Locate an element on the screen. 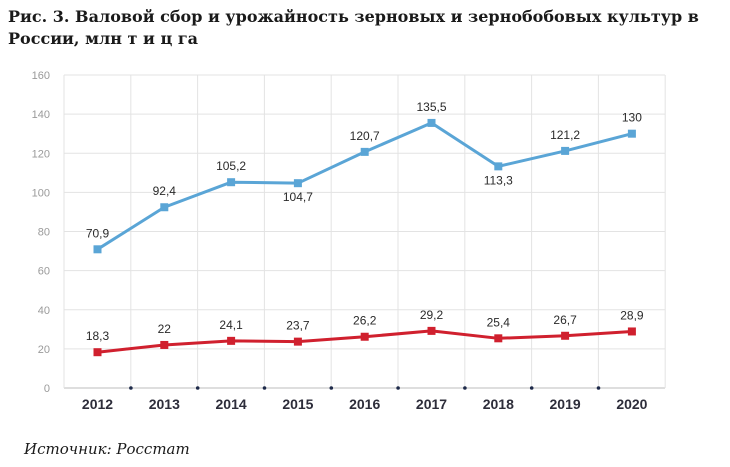  data-label: 23,7 is located at coordinates (298, 326).